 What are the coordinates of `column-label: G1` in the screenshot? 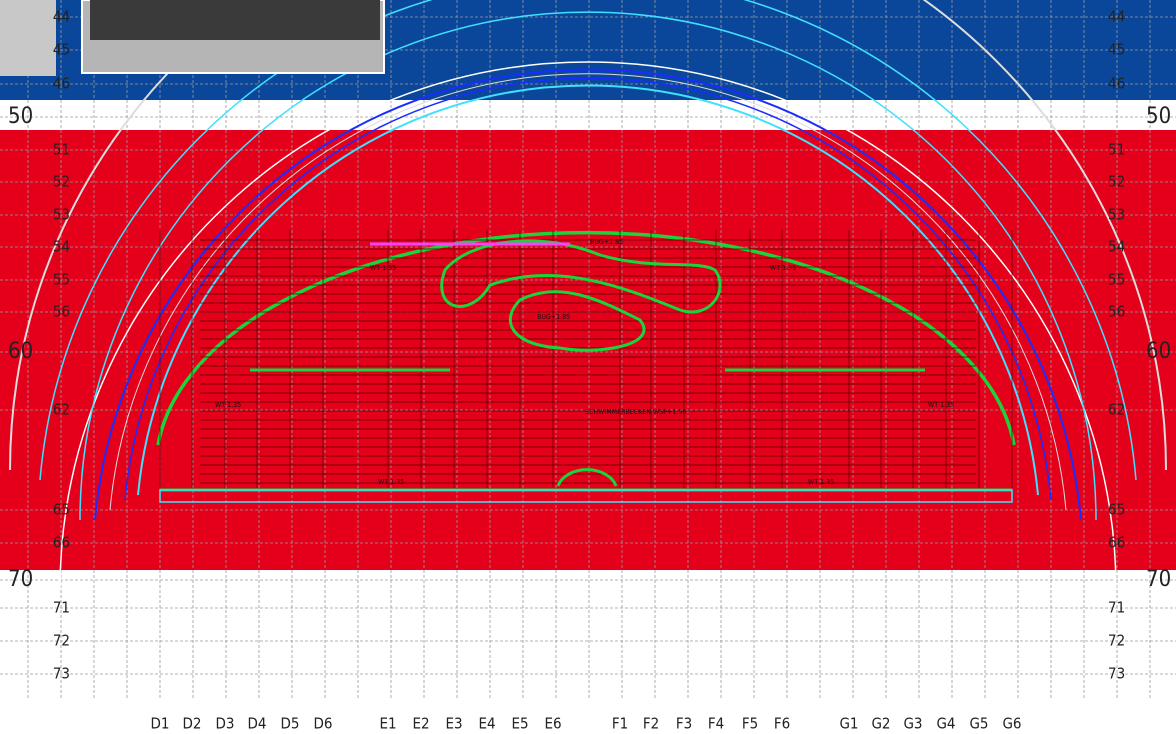 It's located at (848, 724).